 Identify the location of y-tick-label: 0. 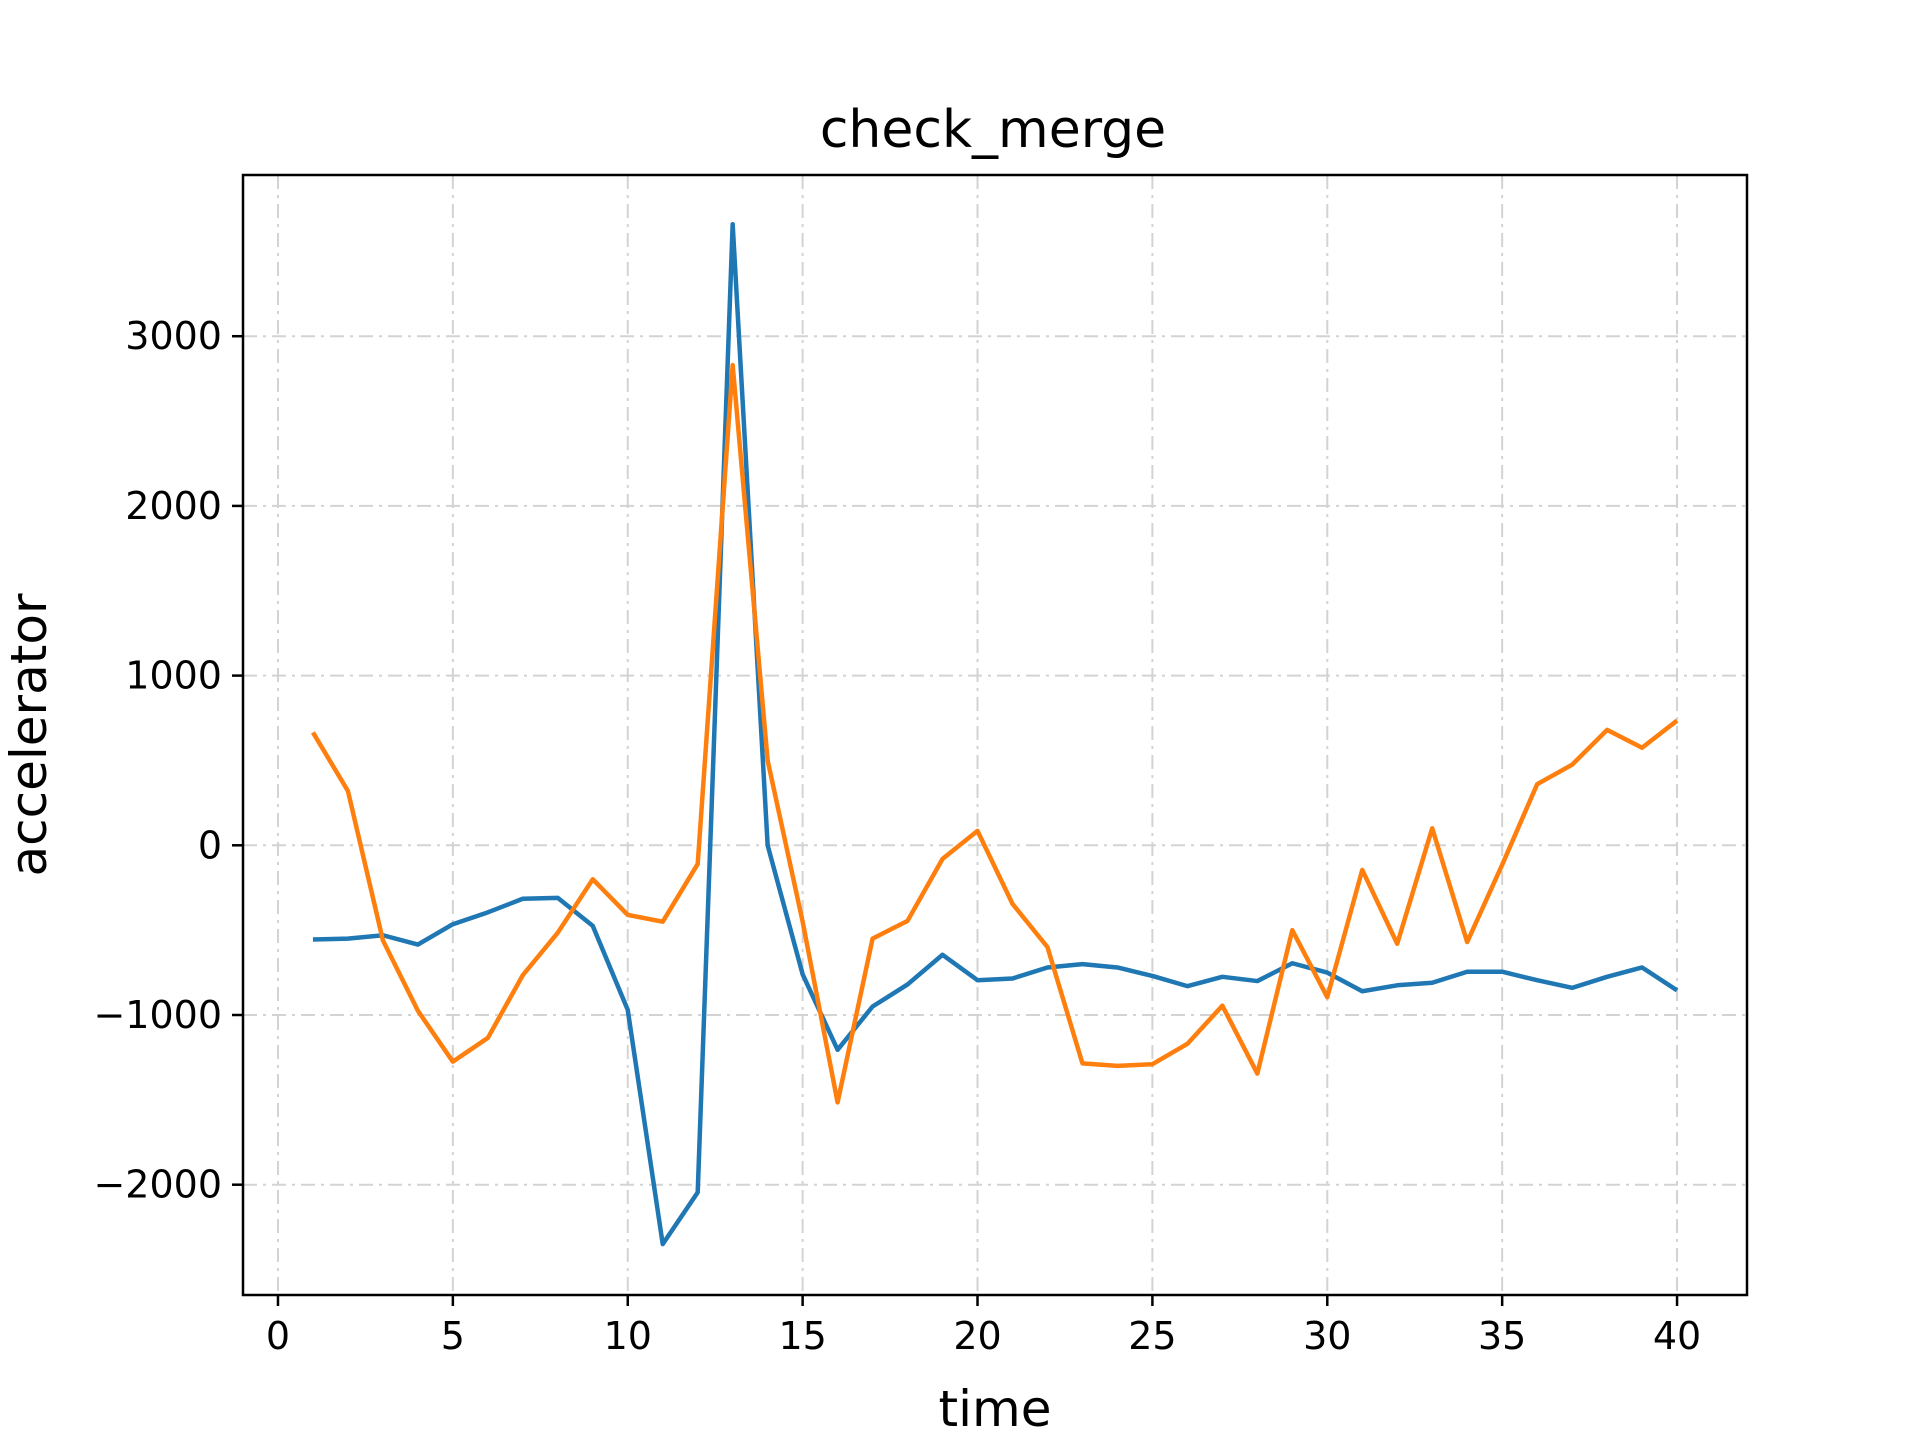
(210, 845).